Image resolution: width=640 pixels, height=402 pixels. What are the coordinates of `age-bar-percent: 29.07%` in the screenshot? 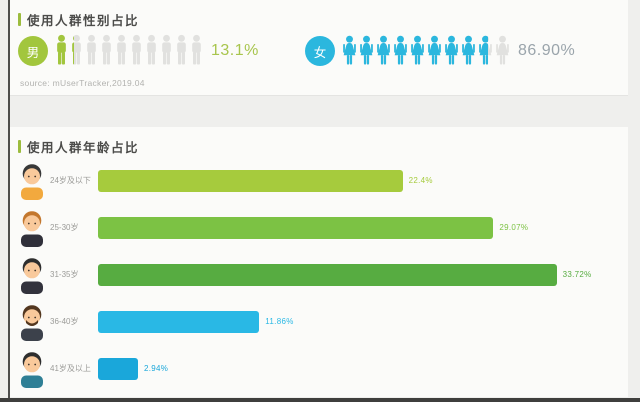 It's located at (514, 227).